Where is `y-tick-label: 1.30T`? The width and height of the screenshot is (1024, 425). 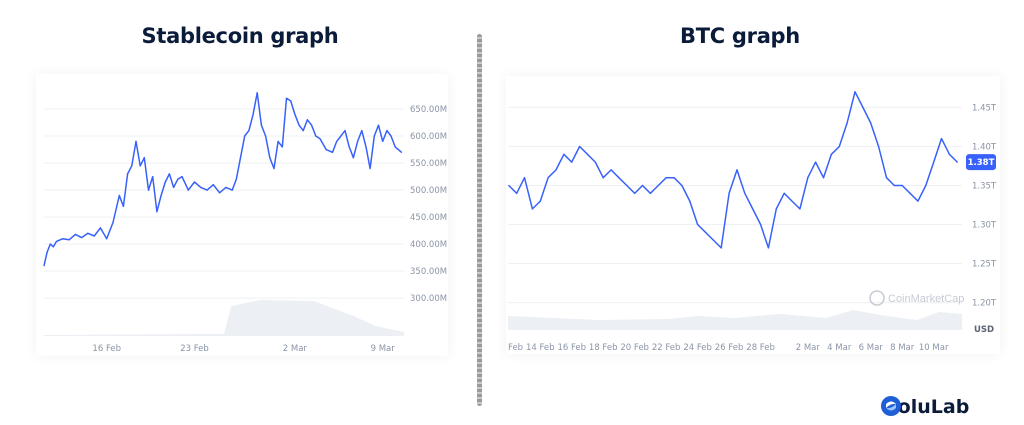
y-tick-label: 1.30T is located at coordinates (984, 226).